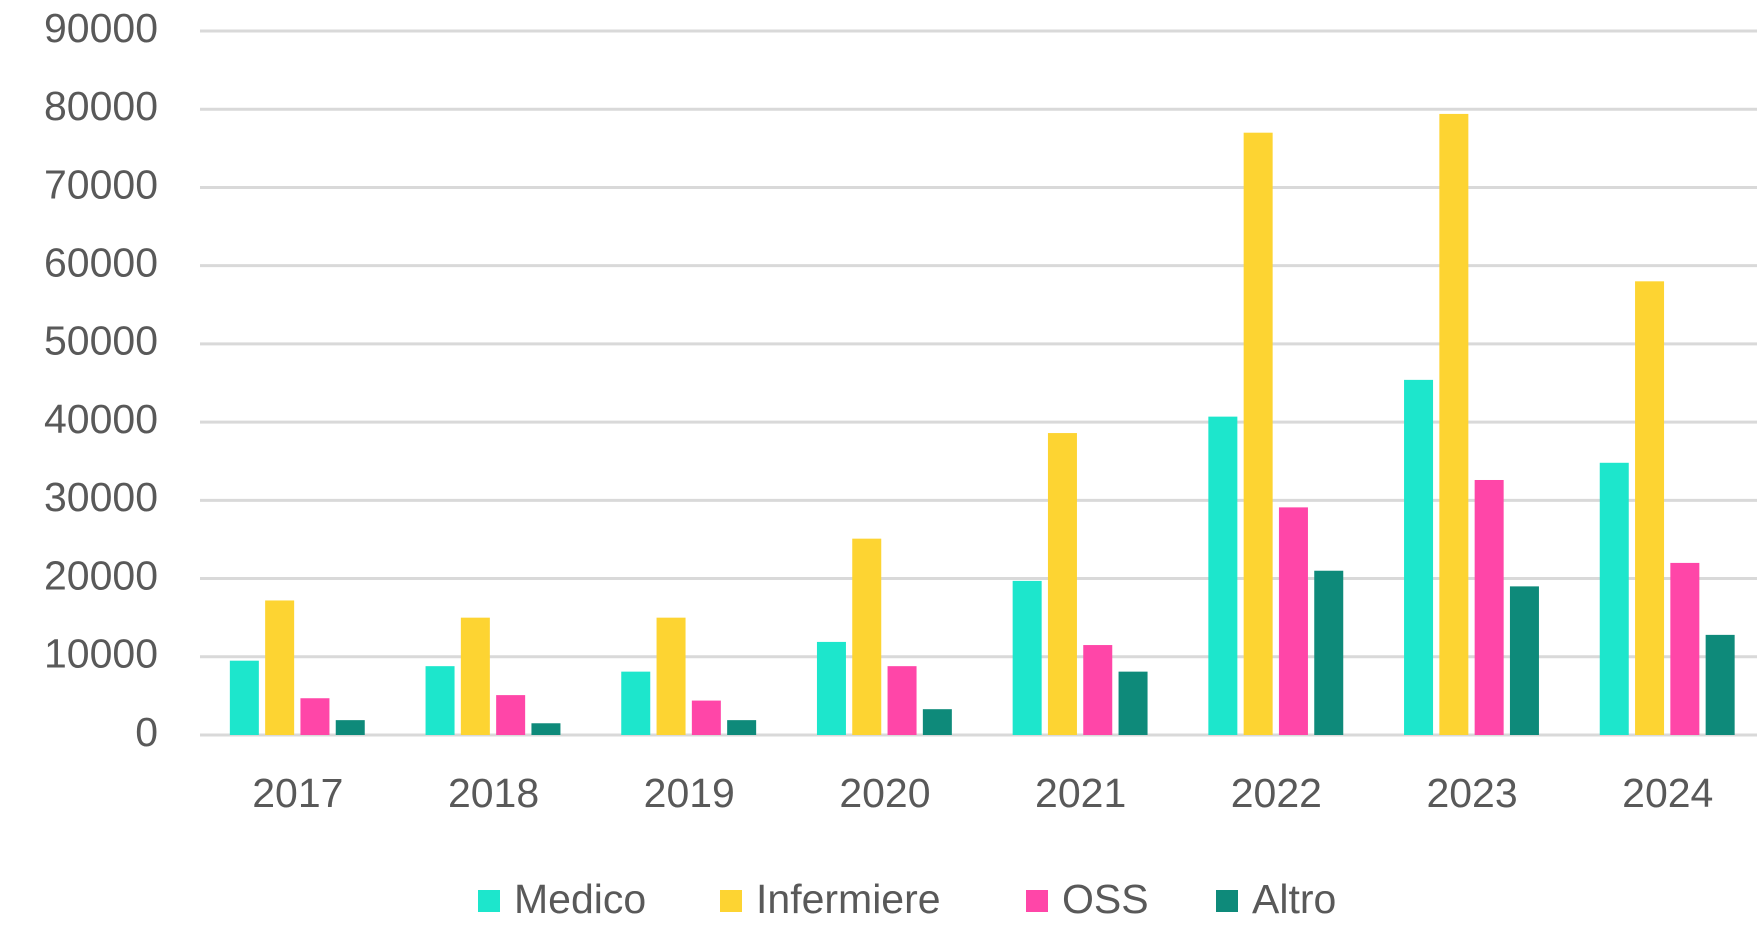 The height and width of the screenshot is (928, 1757). Describe the element at coordinates (101, 497) in the screenshot. I see `y-tick-label: 30000` at that location.